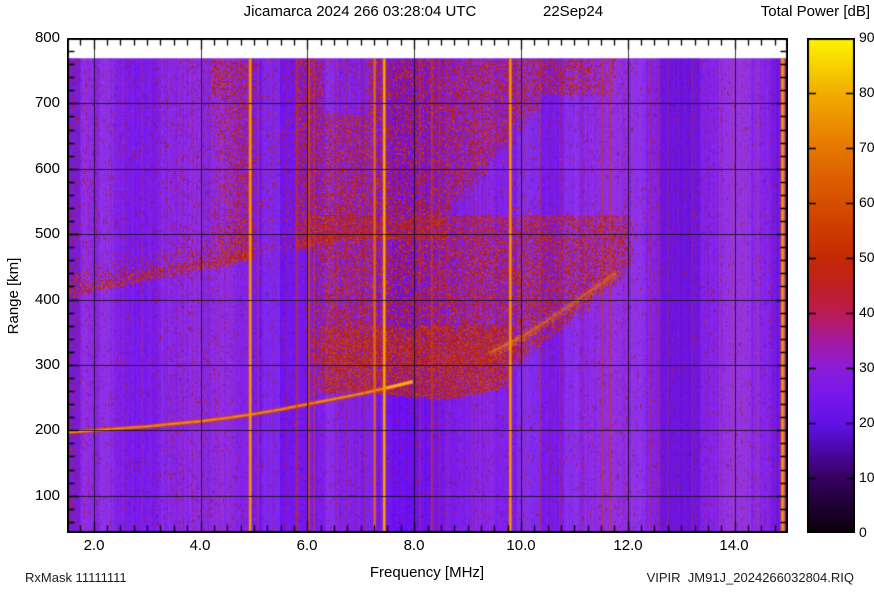 The height and width of the screenshot is (595, 874). What do you see at coordinates (414, 545) in the screenshot?
I see `x-tick-label: 8.0` at bounding box center [414, 545].